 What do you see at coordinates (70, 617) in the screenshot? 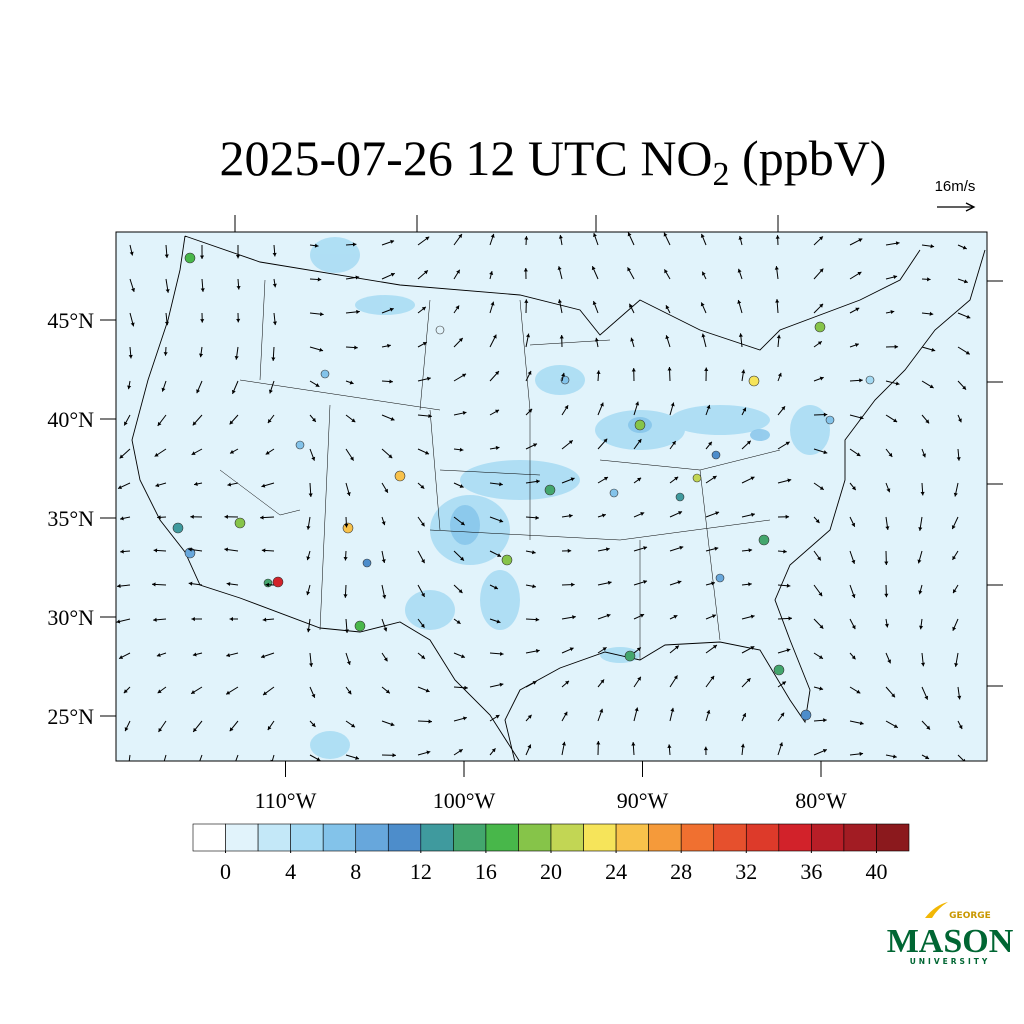
I see `lat-label: 30°N` at bounding box center [70, 617].